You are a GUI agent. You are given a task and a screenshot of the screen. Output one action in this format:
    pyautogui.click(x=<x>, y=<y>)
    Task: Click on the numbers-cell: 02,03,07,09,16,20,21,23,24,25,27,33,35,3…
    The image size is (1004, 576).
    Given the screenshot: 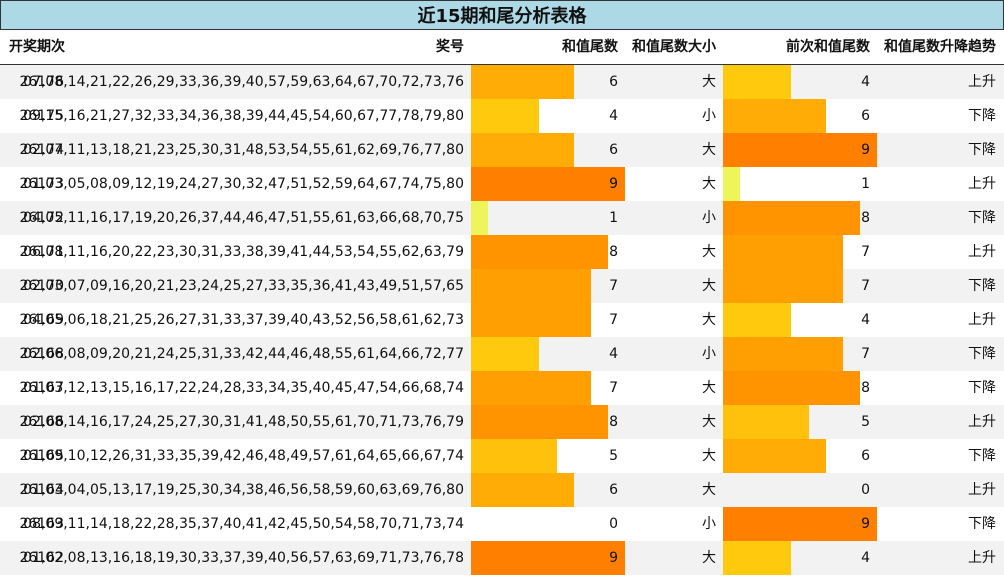 What is the action you would take?
    pyautogui.click(x=243, y=286)
    